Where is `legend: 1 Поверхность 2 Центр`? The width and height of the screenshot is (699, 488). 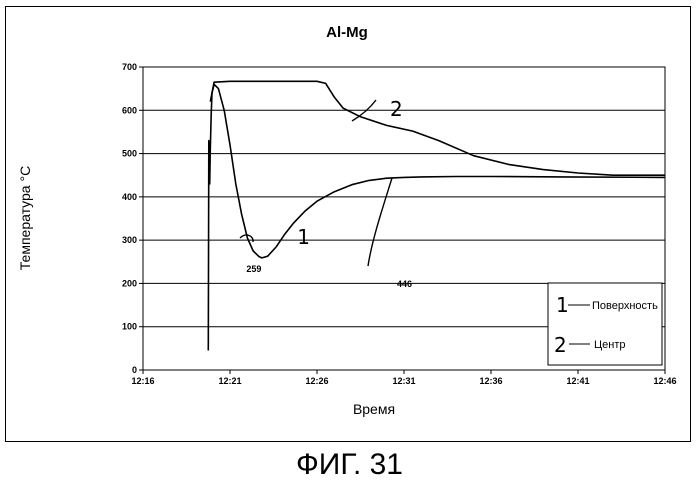 legend: 1 Поверхность 2 Центр is located at coordinates (605, 324).